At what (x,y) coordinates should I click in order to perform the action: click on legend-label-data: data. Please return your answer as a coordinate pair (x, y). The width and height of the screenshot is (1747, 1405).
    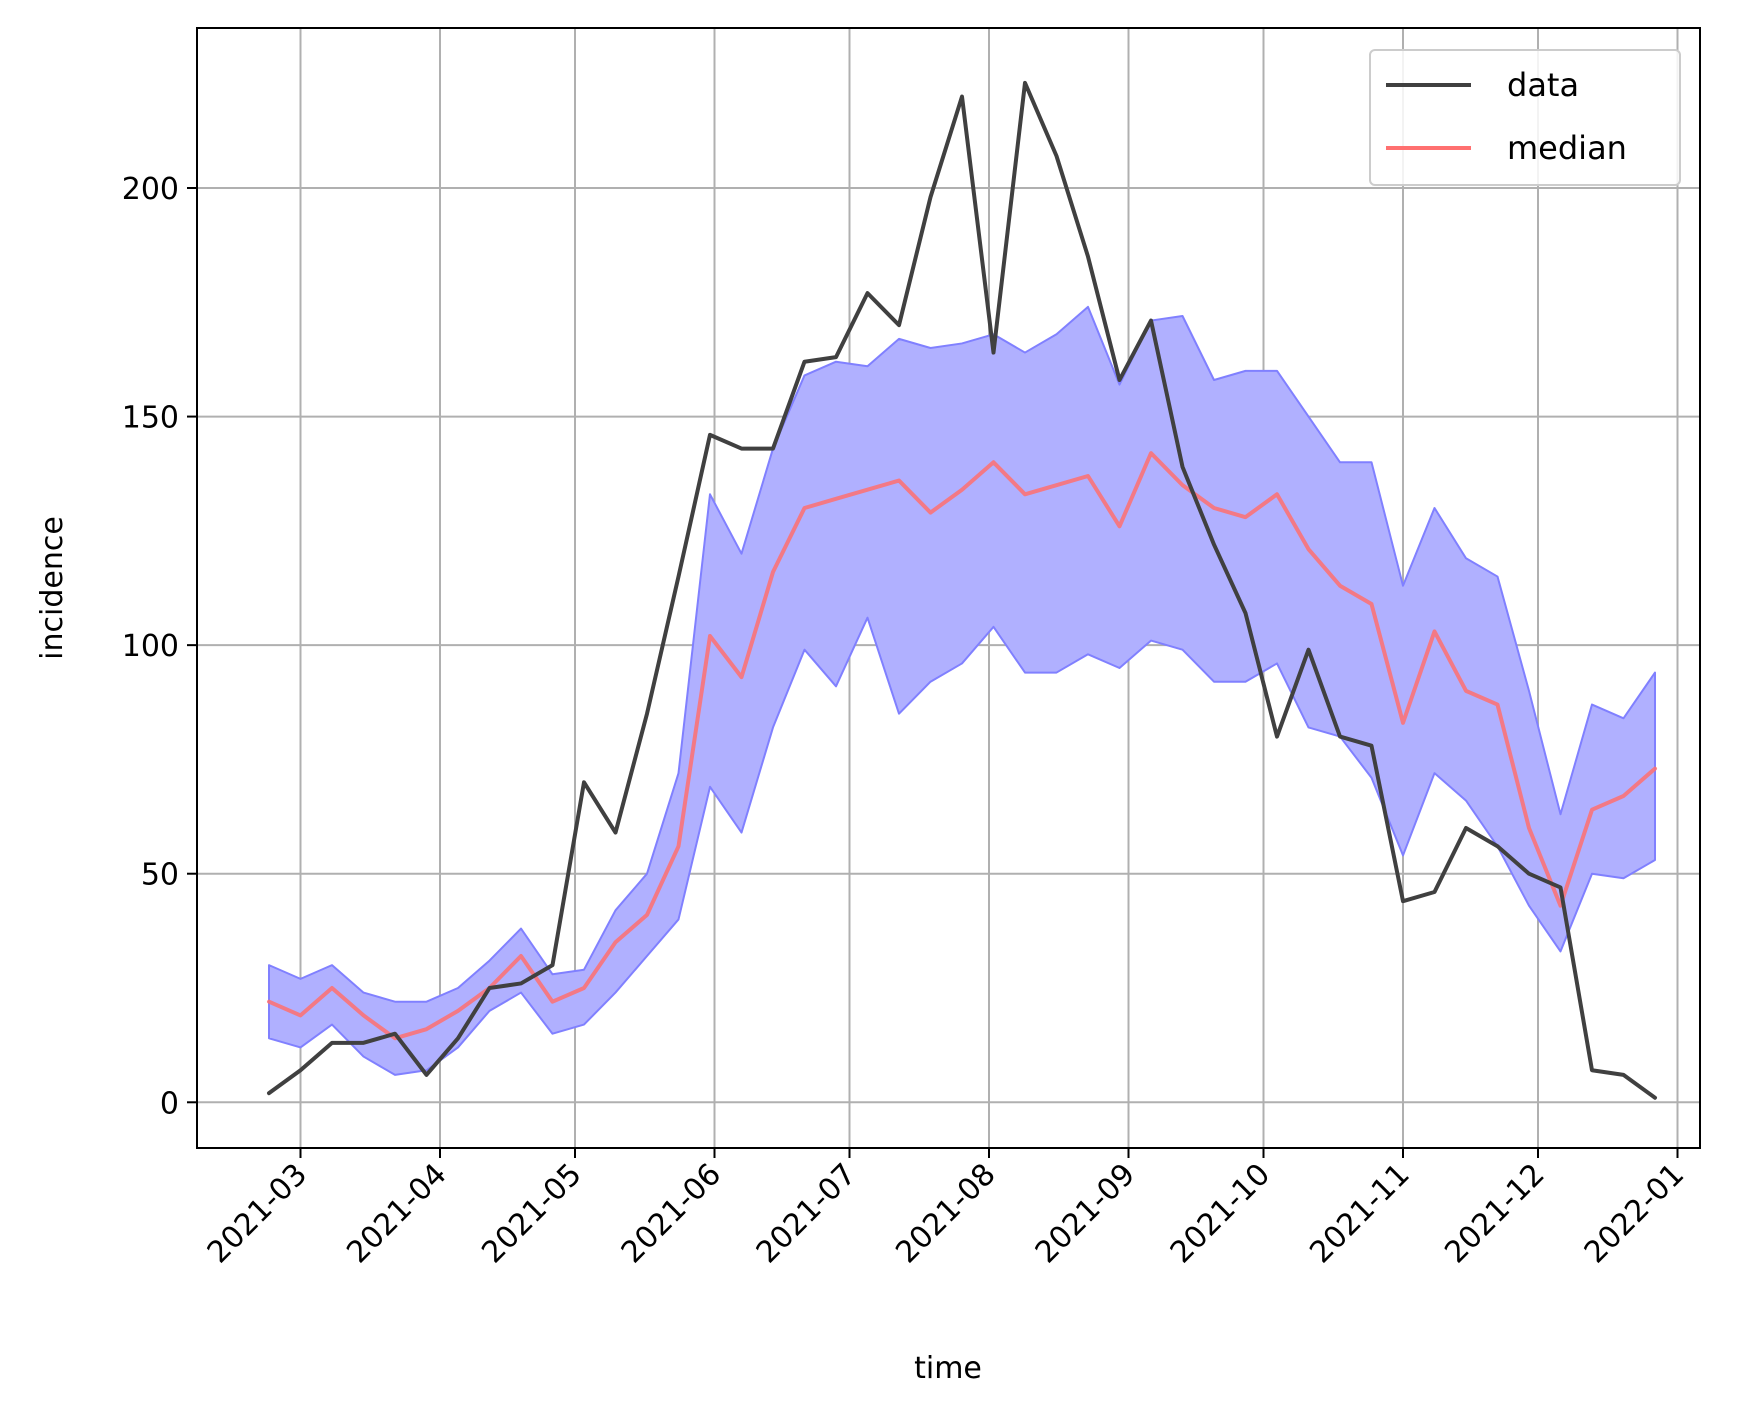
    Looking at the image, I should click on (1543, 85).